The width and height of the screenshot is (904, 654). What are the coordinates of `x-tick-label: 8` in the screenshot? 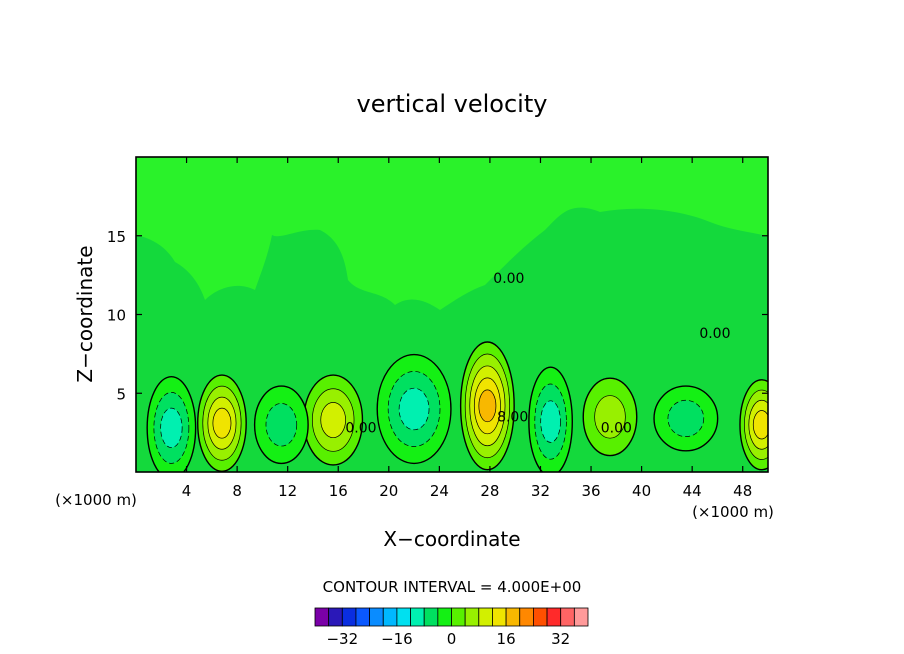 It's located at (237, 491).